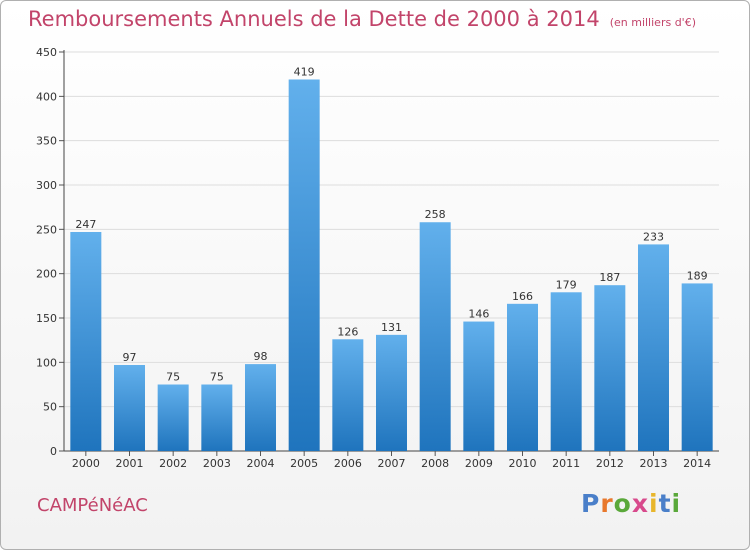  I want to click on y-tick-label: 450, so click(46, 52).